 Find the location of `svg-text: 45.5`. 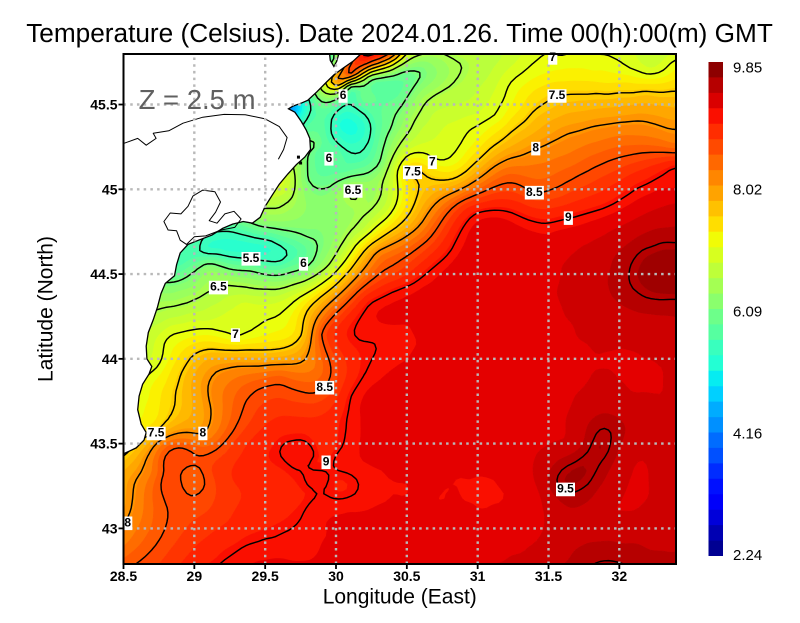

svg-text: 45.5 is located at coordinates (103, 105).